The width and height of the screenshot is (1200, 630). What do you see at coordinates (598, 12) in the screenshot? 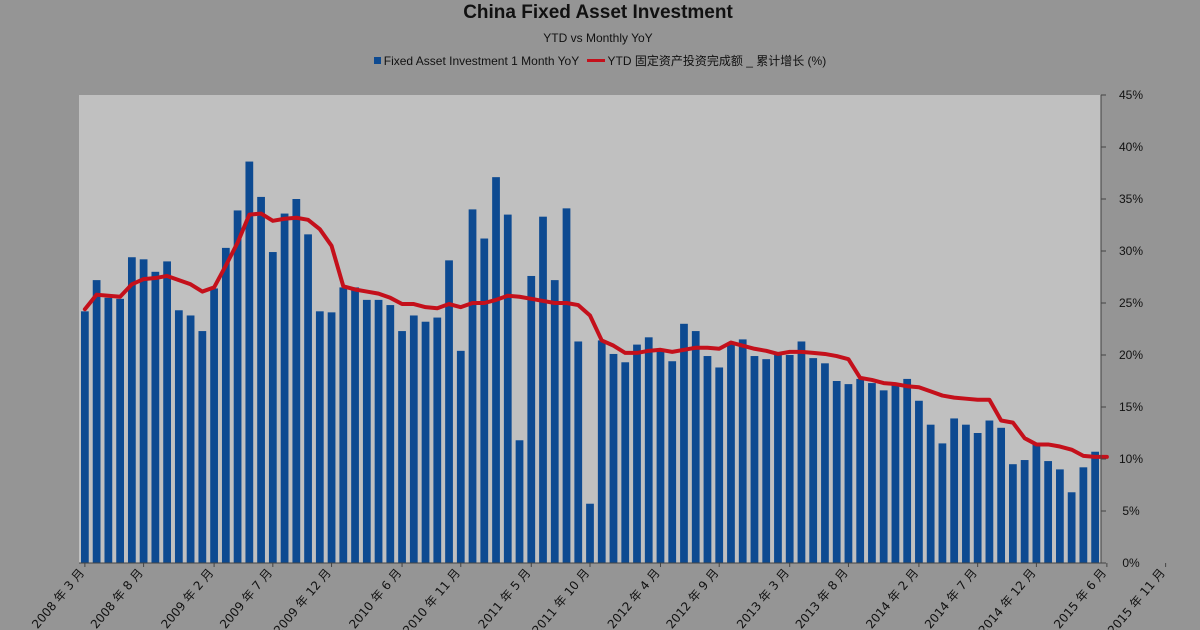
I see `chart-title: China Fixed Asset Investment` at bounding box center [598, 12].